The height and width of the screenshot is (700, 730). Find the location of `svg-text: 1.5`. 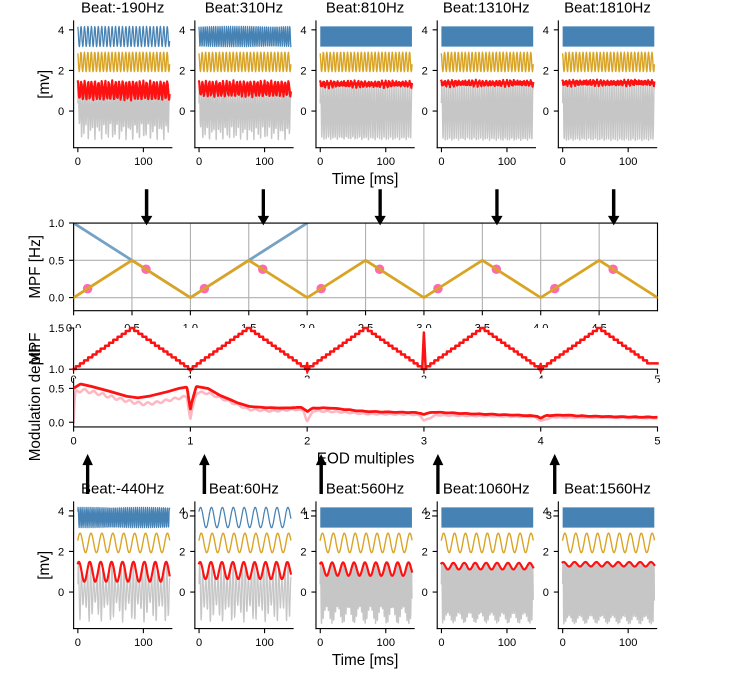

svg-text: 1.5 is located at coordinates (56, 329).